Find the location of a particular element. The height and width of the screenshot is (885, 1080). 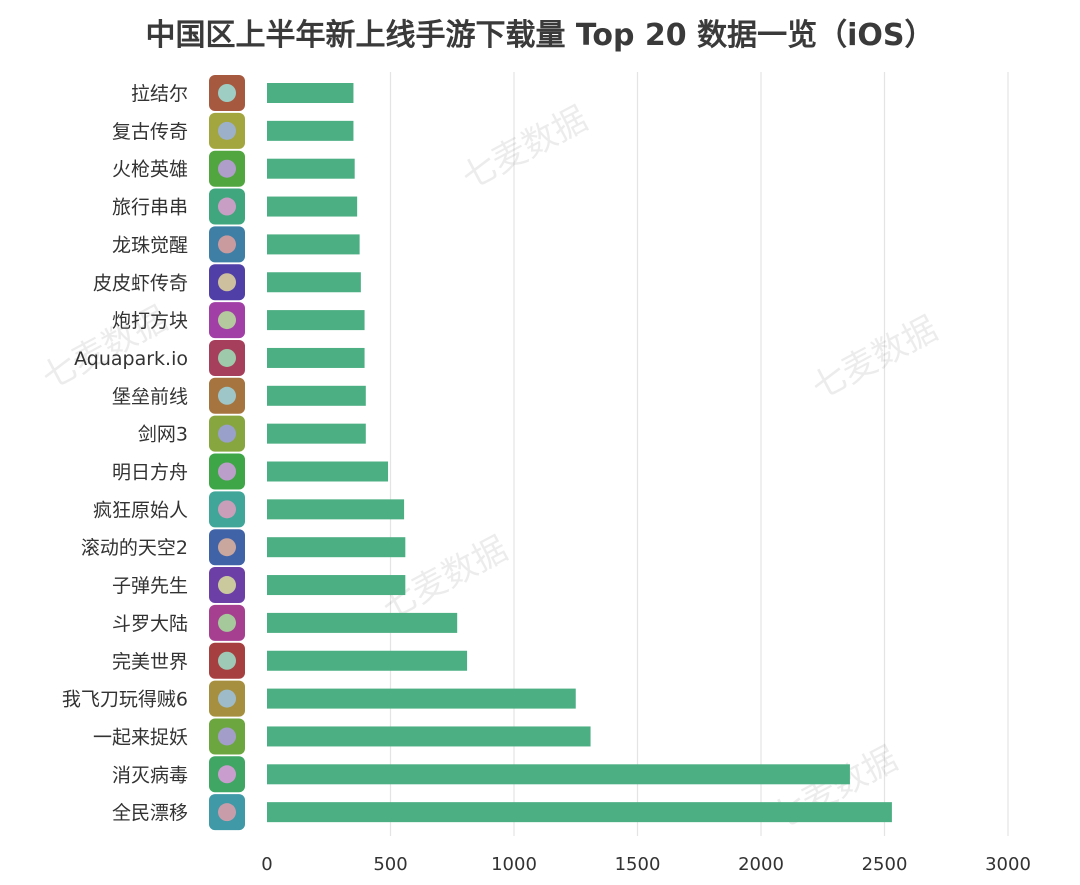

category-label: 我飞刀玩得贼6 is located at coordinates (125, 700).